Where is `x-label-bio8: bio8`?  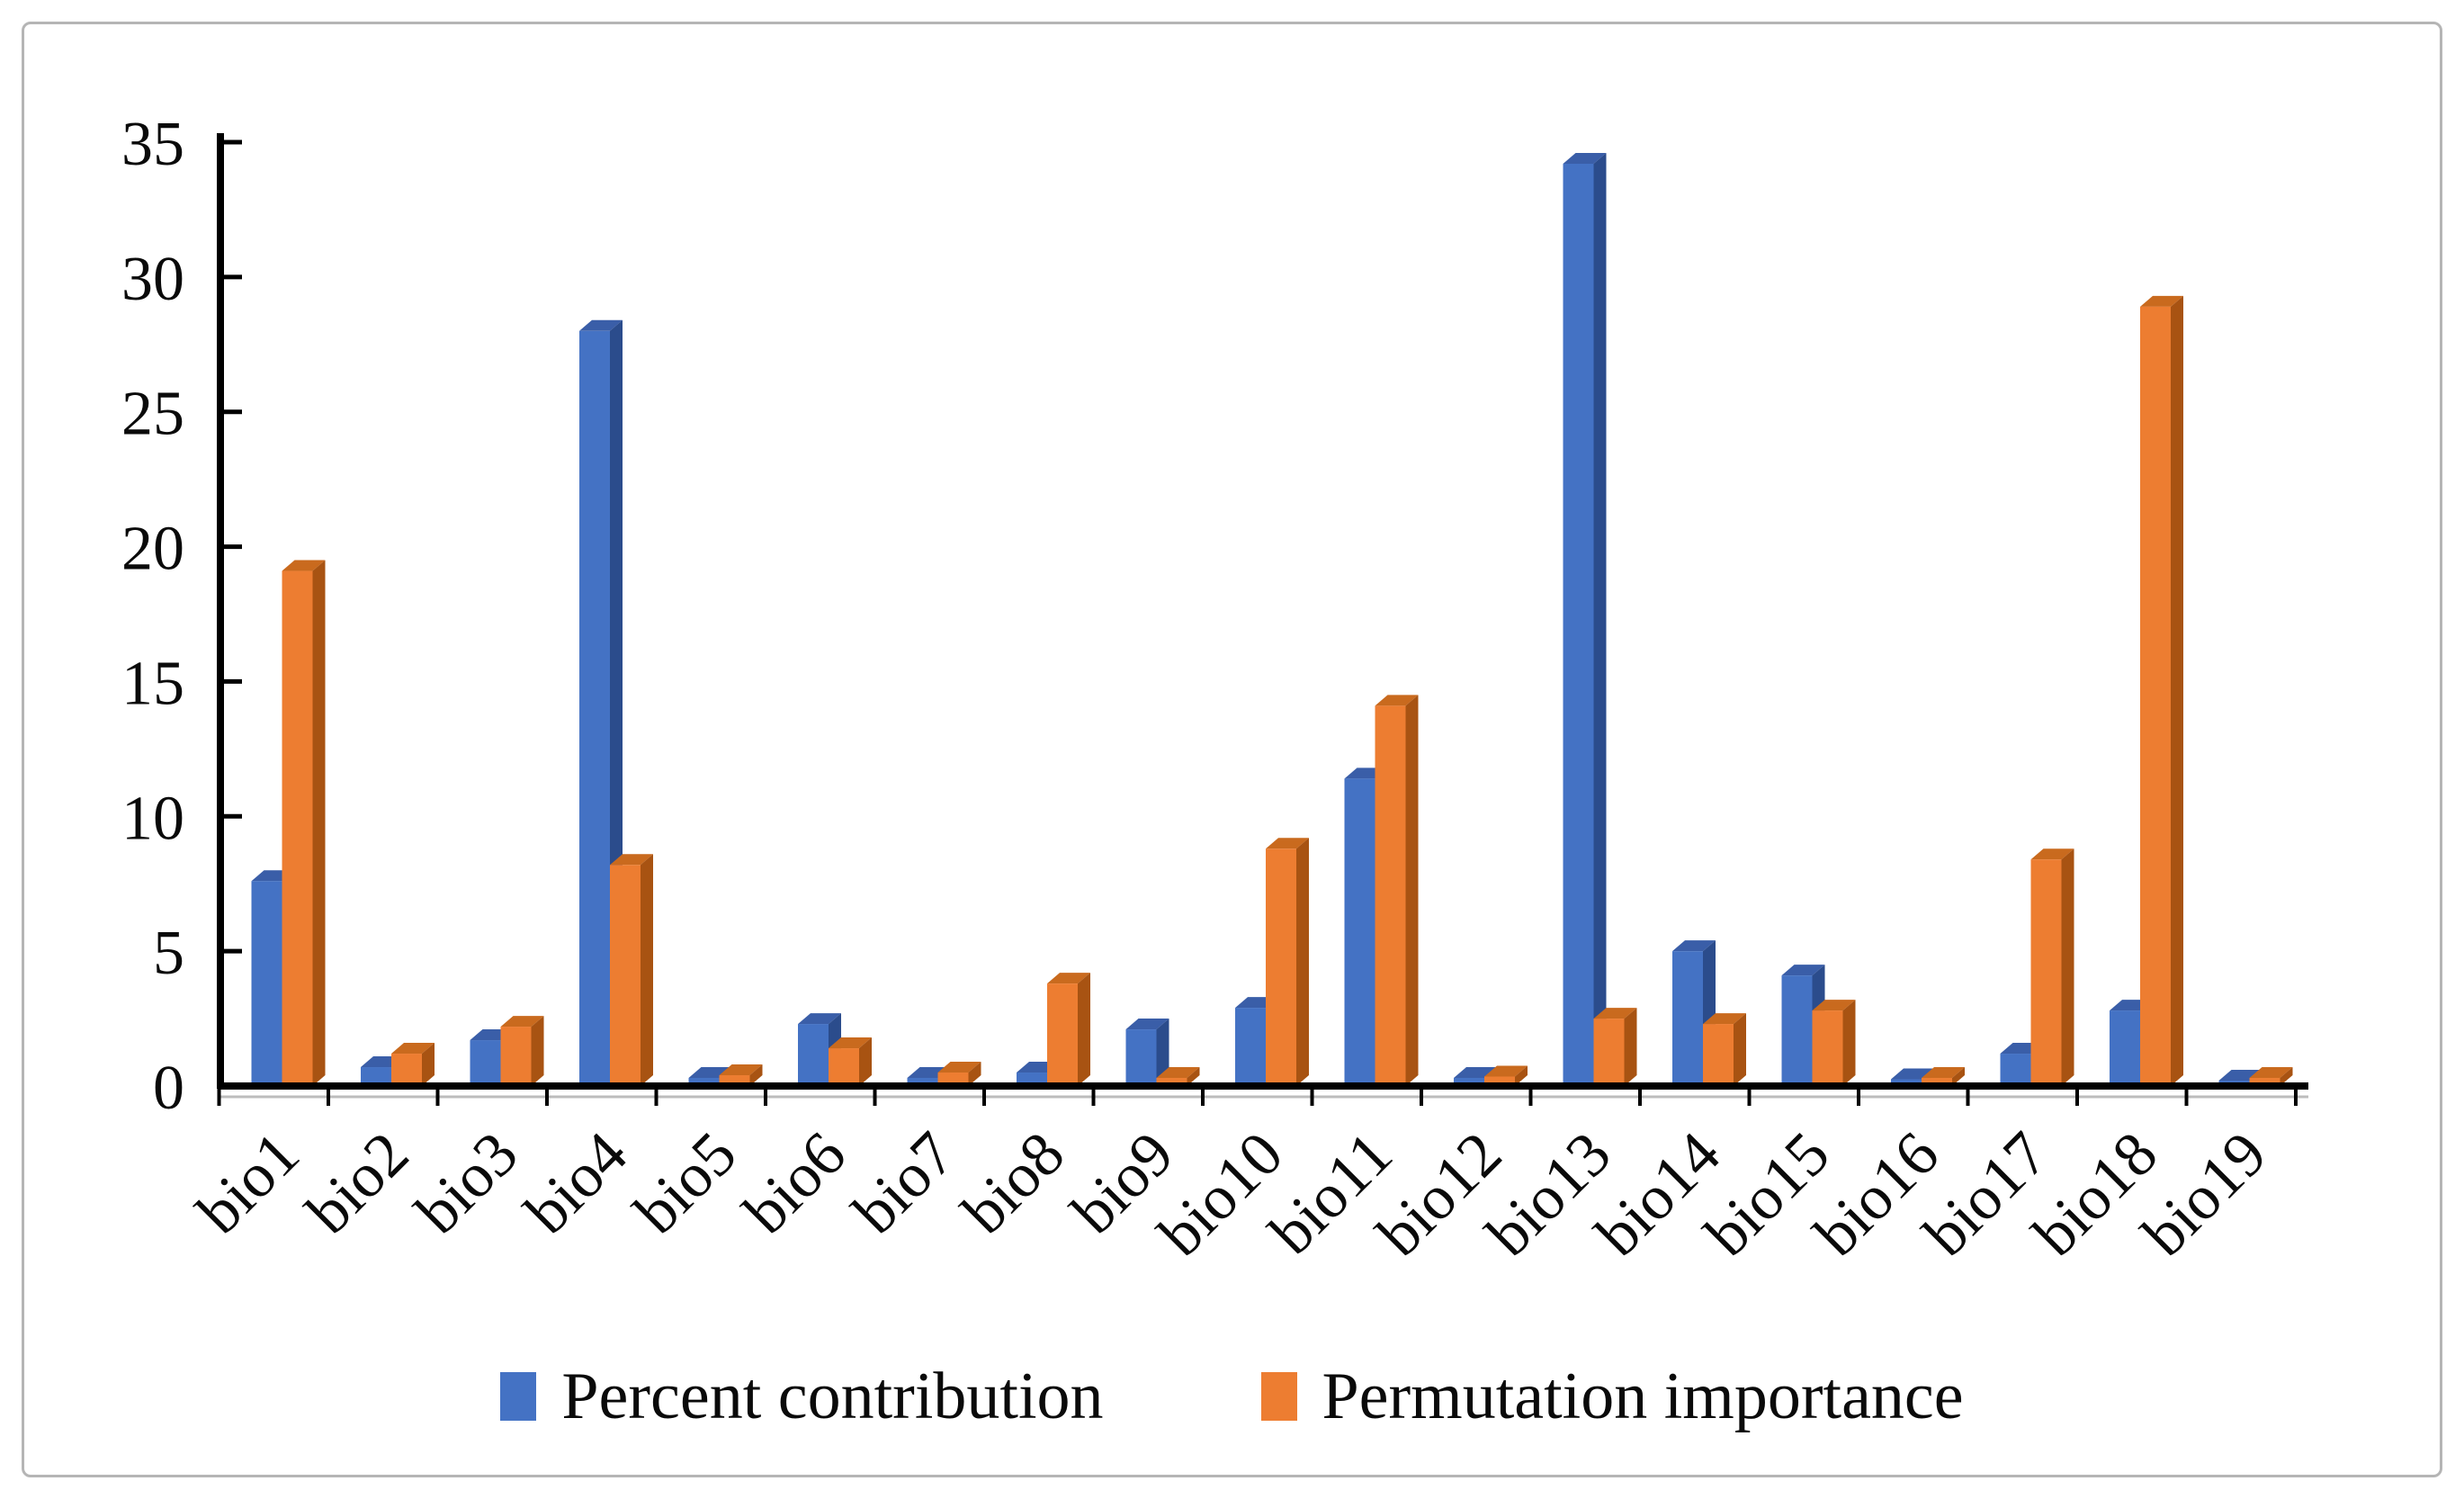
x-label-bio8: bio8 is located at coordinates (1014, 1183).